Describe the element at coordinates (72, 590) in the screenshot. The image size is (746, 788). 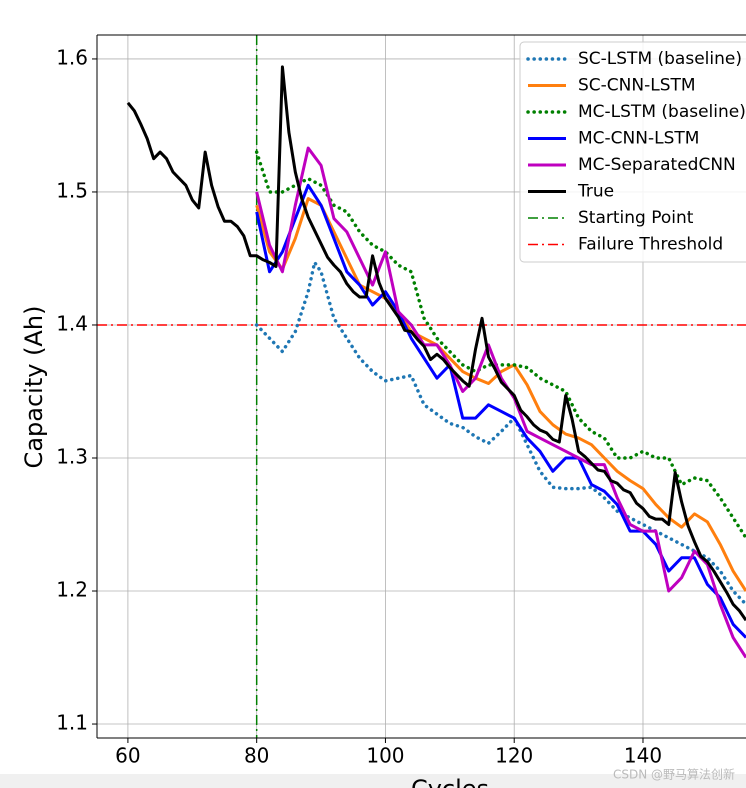
I see `y-tick-label: 1.2` at that location.